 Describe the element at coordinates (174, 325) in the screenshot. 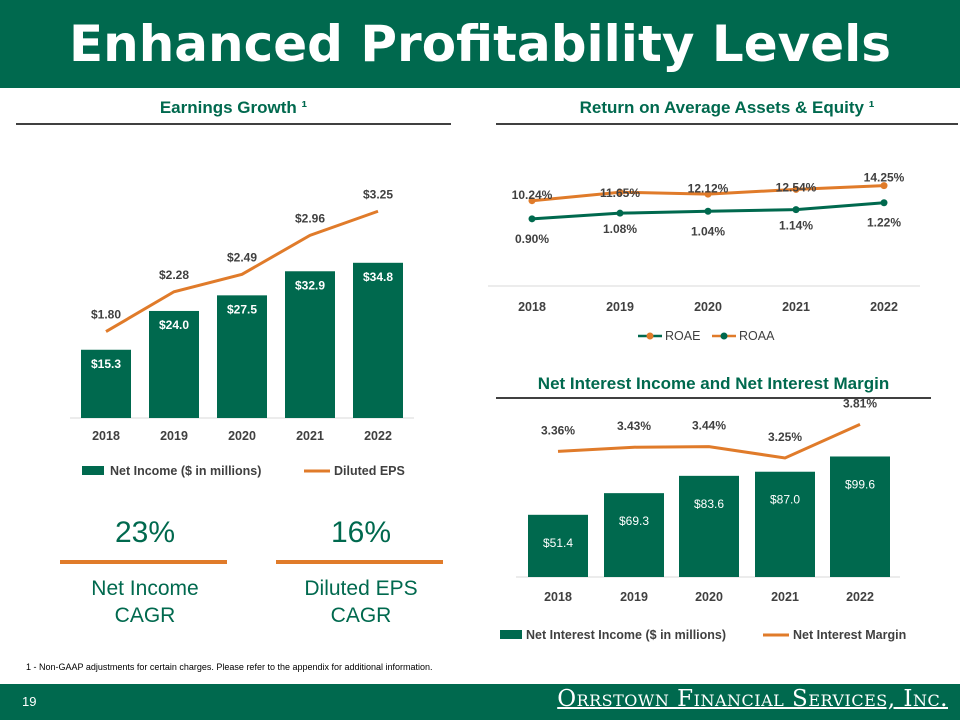

I see `bar-label-net-income-2019: $24.0` at that location.